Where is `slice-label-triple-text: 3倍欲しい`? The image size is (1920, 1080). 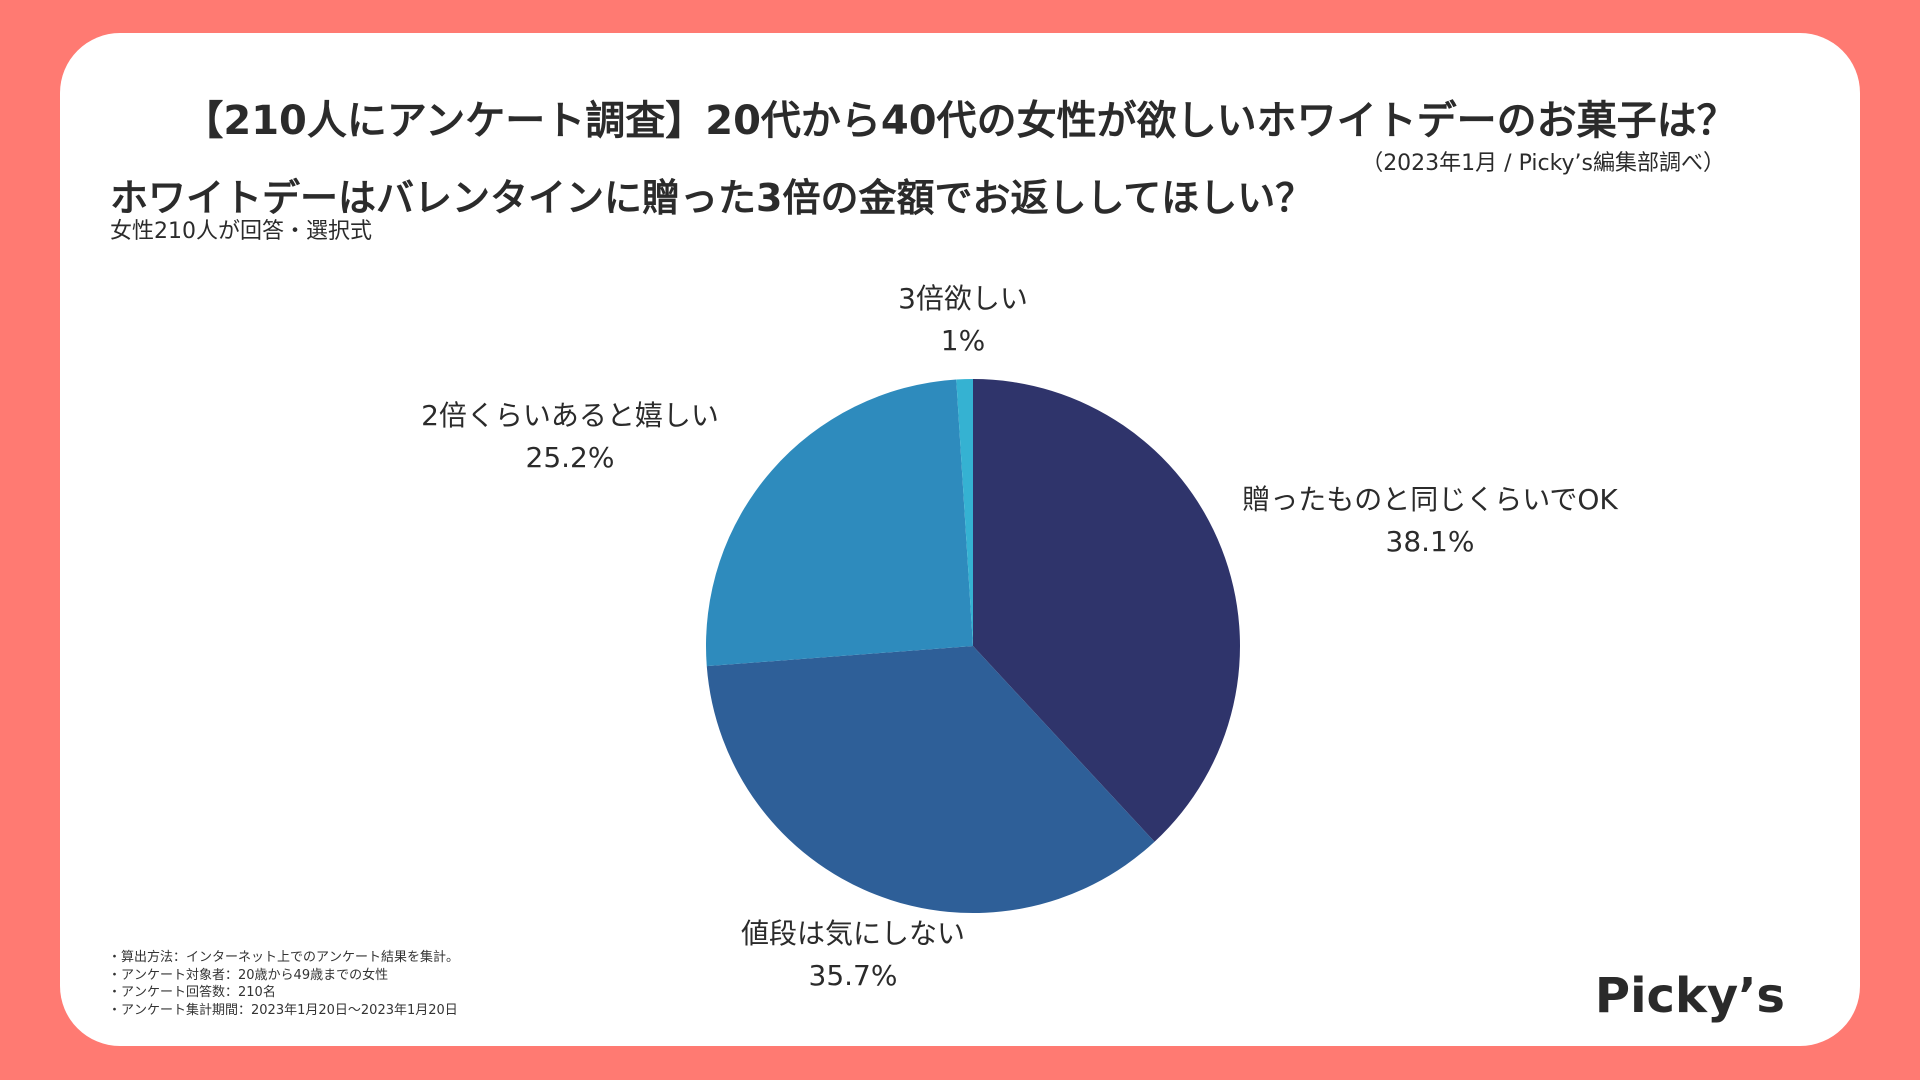
slice-label-triple-text: 3倍欲しい is located at coordinates (963, 298).